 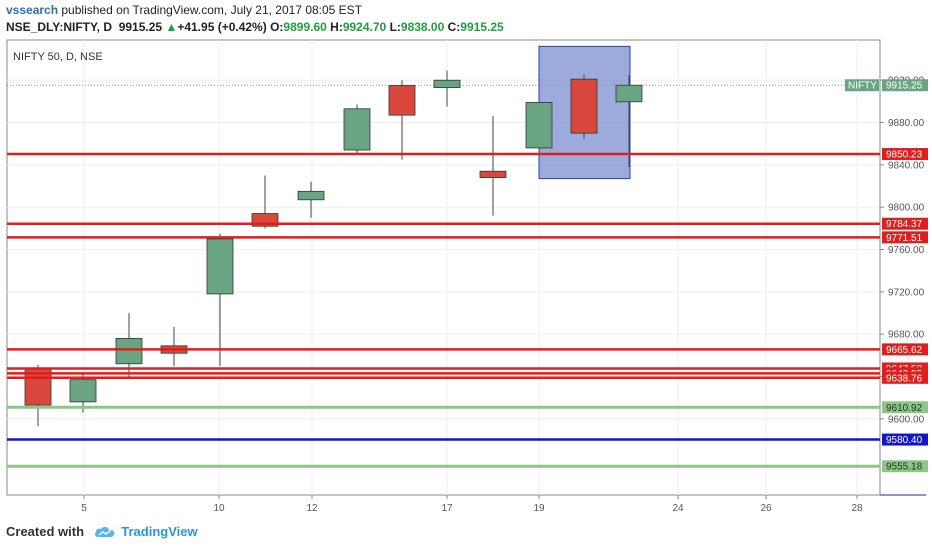 What do you see at coordinates (906, 419) in the screenshot?
I see `y-tick-label: 9600.00` at bounding box center [906, 419].